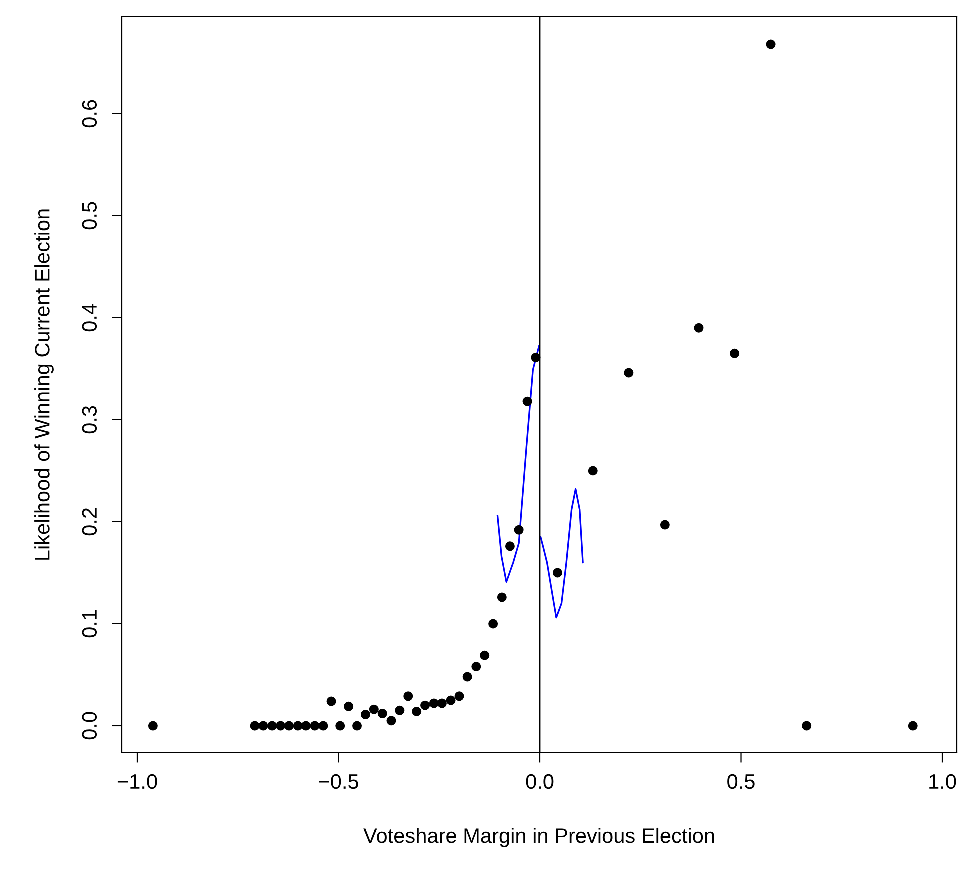 The height and width of the screenshot is (869, 962). What do you see at coordinates (338, 782) in the screenshot?
I see `x-tick-label: −0.5` at bounding box center [338, 782].